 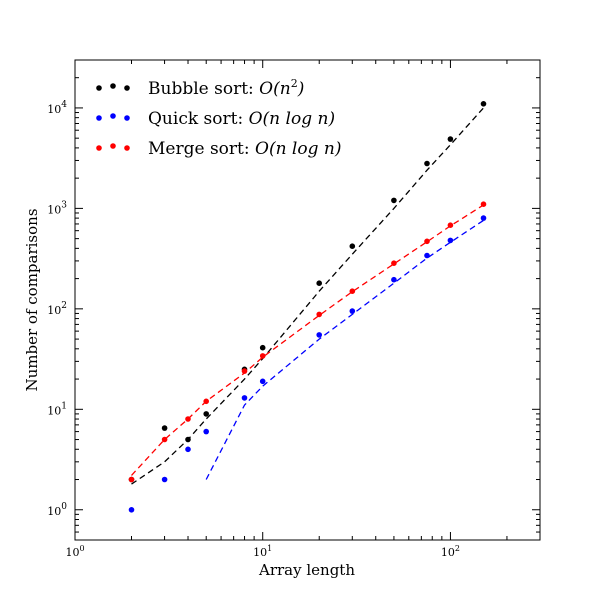 What do you see at coordinates (450, 551) in the screenshot?
I see `x-tick-label: 10²` at bounding box center [450, 551].